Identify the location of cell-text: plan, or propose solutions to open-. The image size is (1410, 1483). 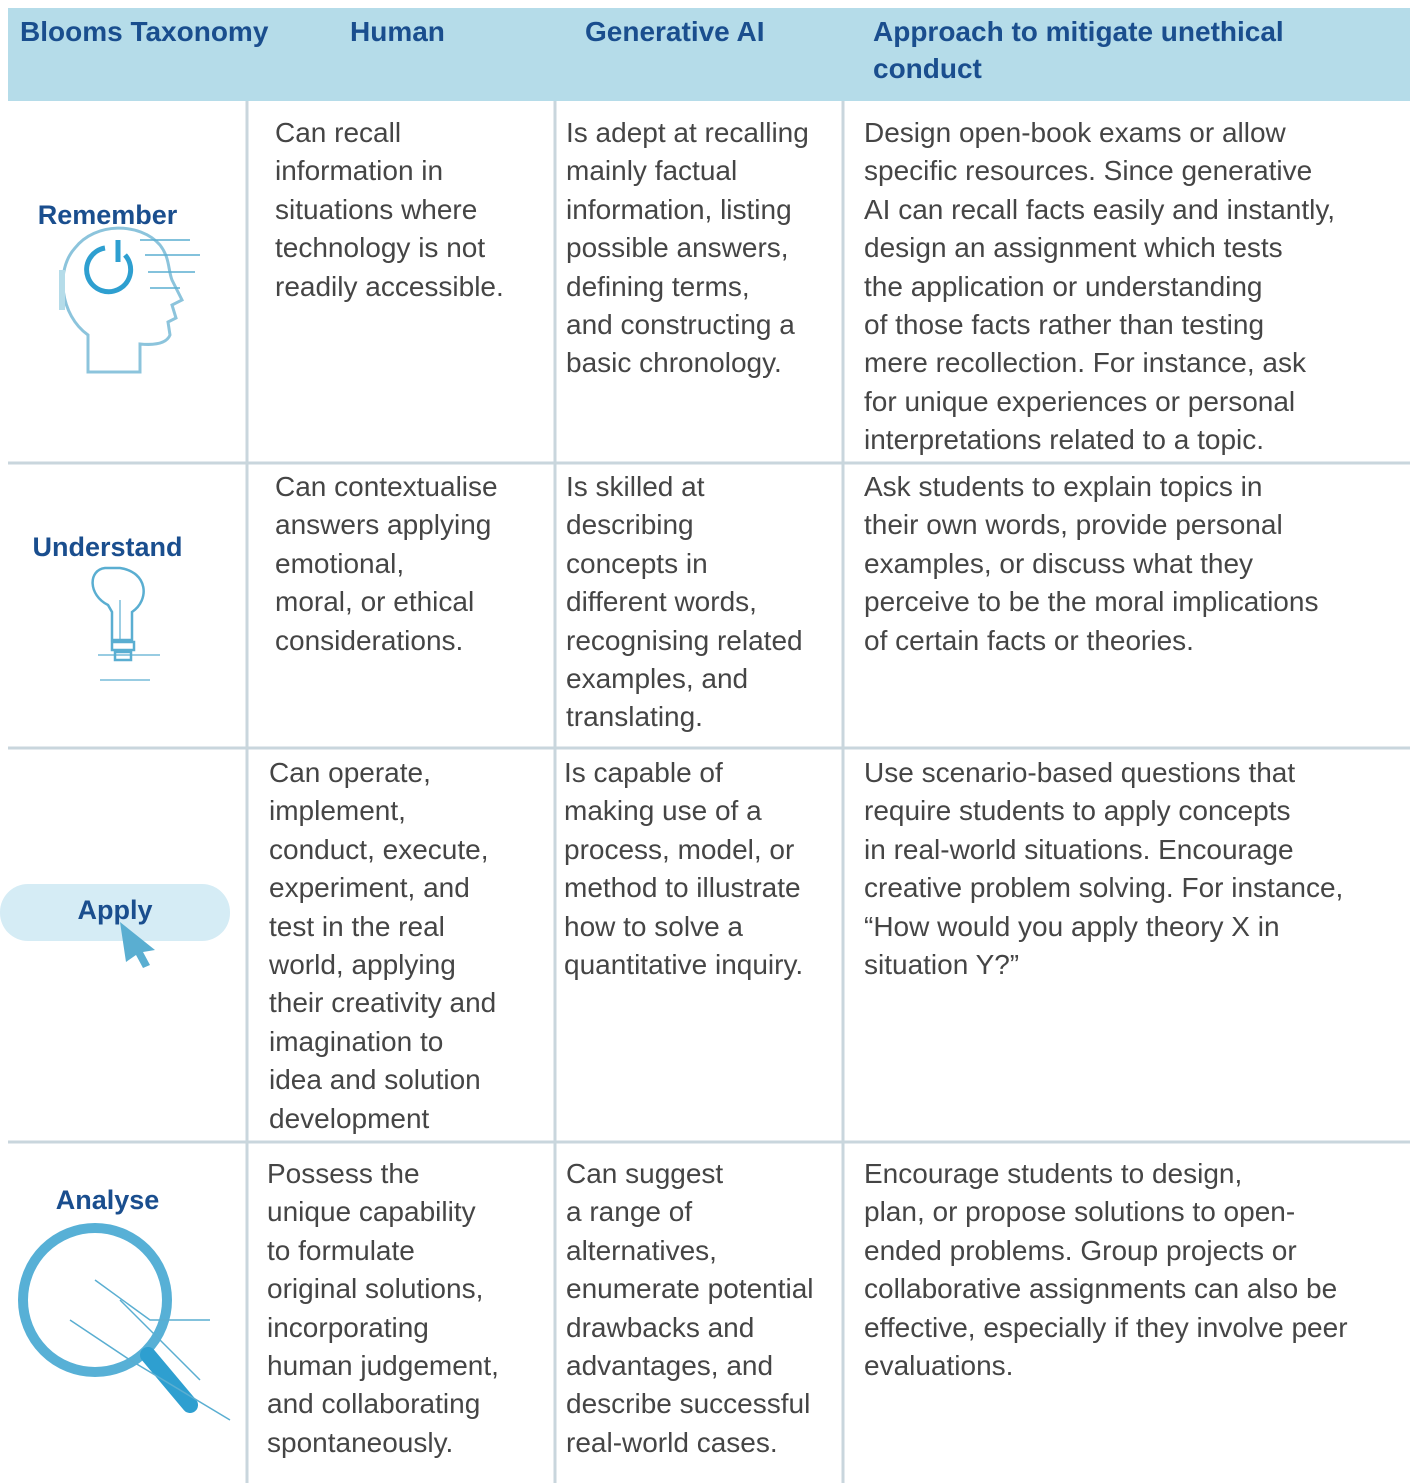
(1080, 1212).